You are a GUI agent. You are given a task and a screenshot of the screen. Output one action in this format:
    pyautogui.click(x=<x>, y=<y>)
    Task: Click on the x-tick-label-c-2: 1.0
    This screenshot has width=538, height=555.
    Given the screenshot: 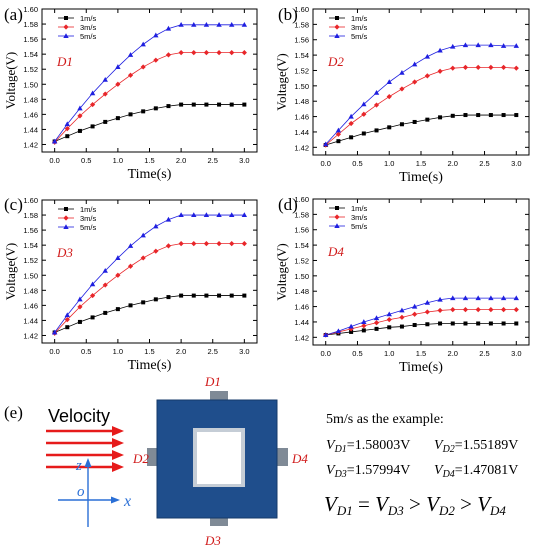 What is the action you would take?
    pyautogui.click(x=118, y=351)
    